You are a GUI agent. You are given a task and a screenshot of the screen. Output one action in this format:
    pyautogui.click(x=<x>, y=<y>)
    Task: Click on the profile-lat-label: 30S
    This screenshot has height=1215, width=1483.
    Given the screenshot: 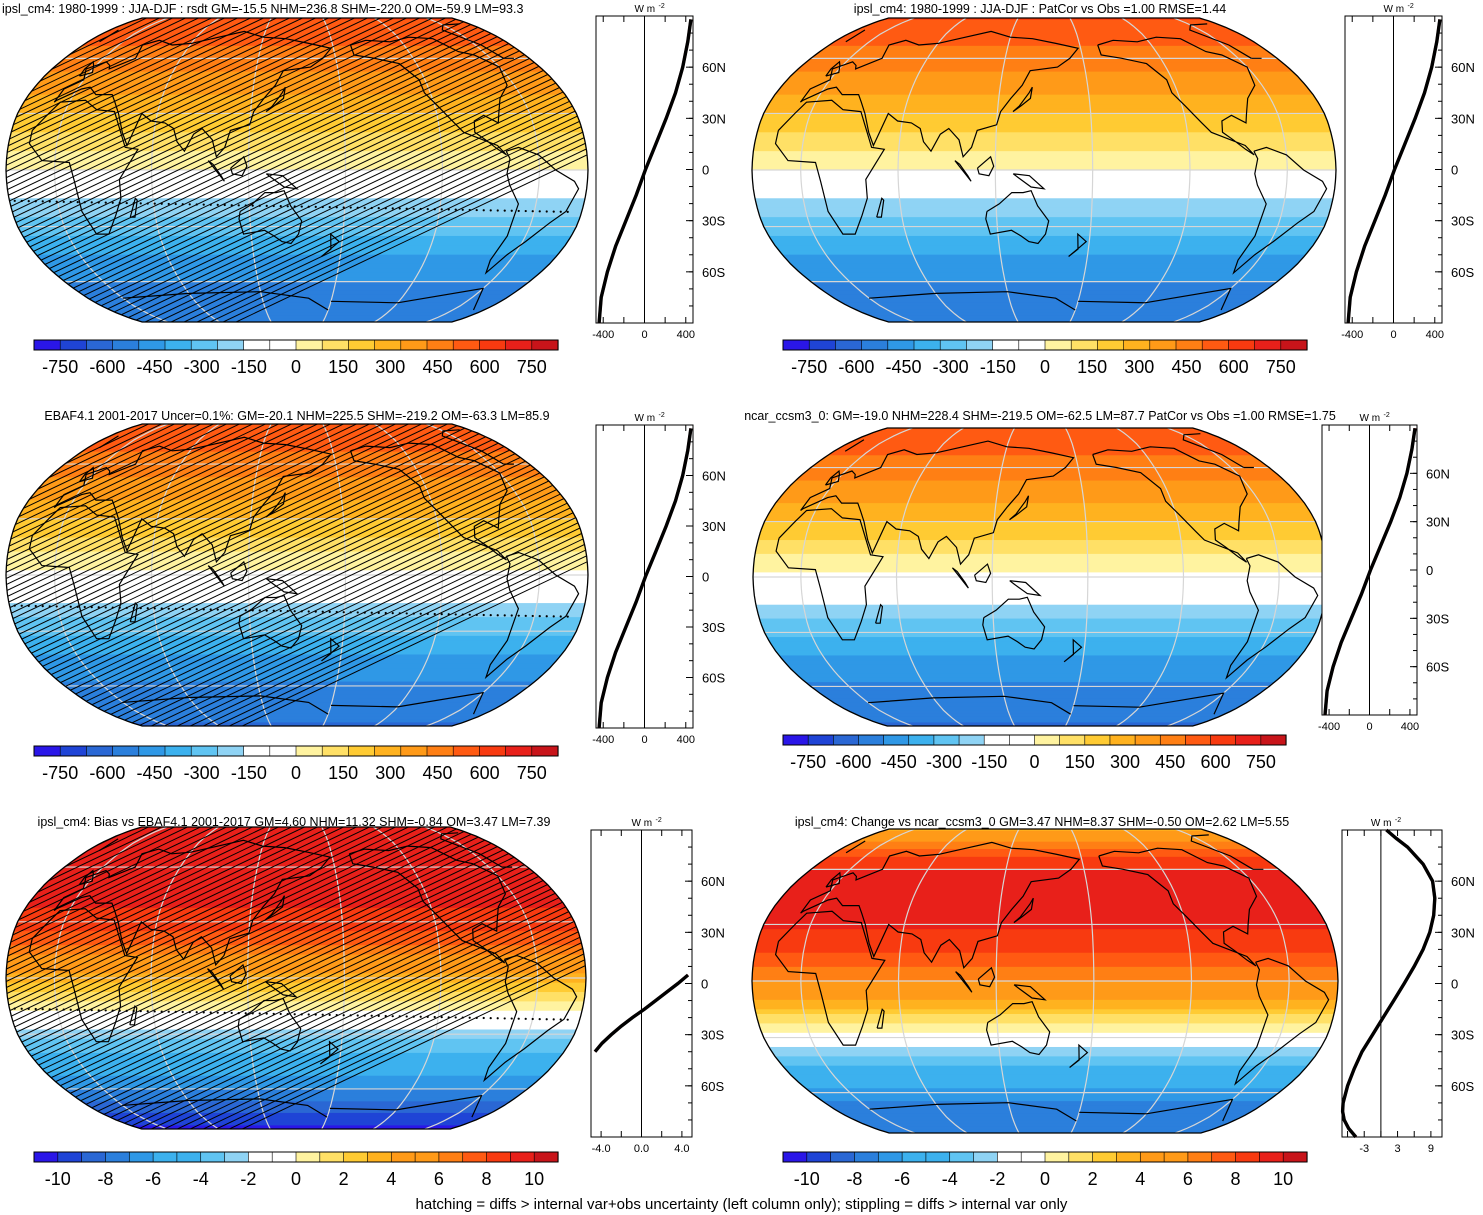 What is the action you would take?
    pyautogui.click(x=1462, y=221)
    